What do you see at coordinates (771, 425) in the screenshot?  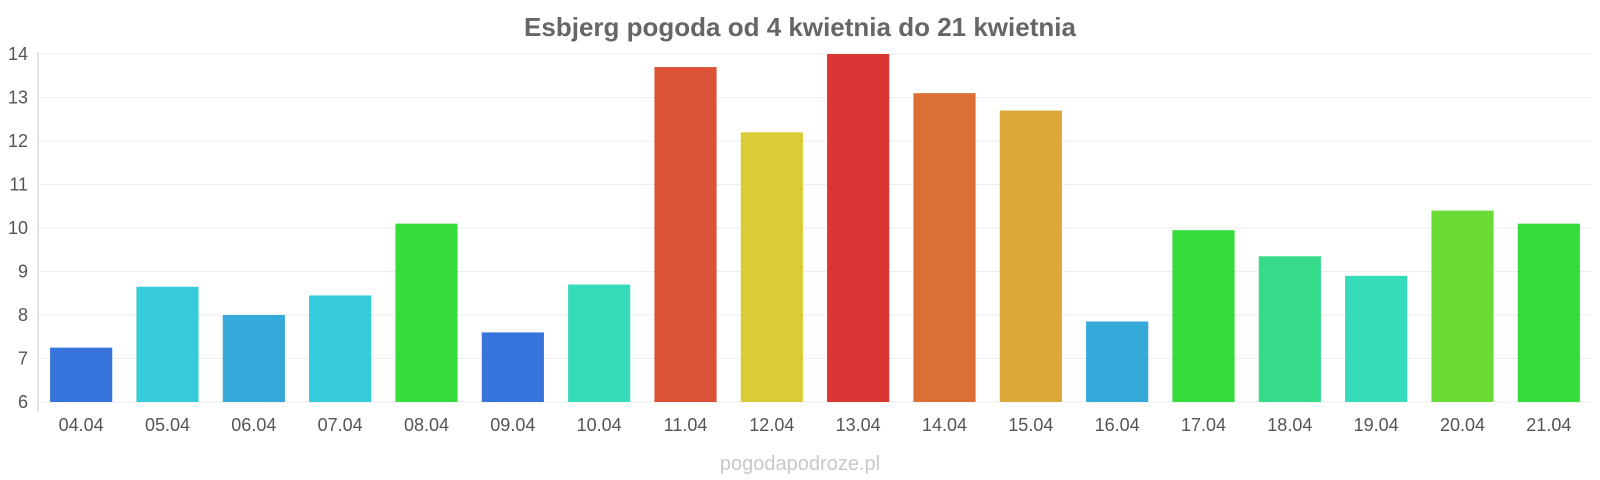 I see `x-tick-label: 12.04` at bounding box center [771, 425].